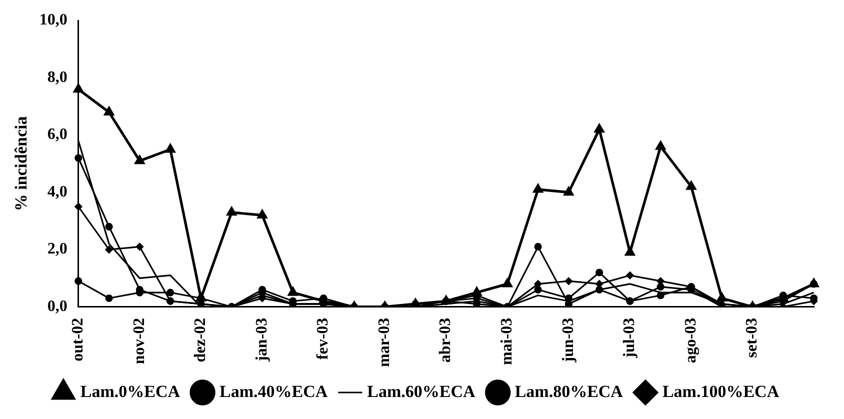  Describe the element at coordinates (139, 341) in the screenshot. I see `x-tick-label: nov-02` at that location.